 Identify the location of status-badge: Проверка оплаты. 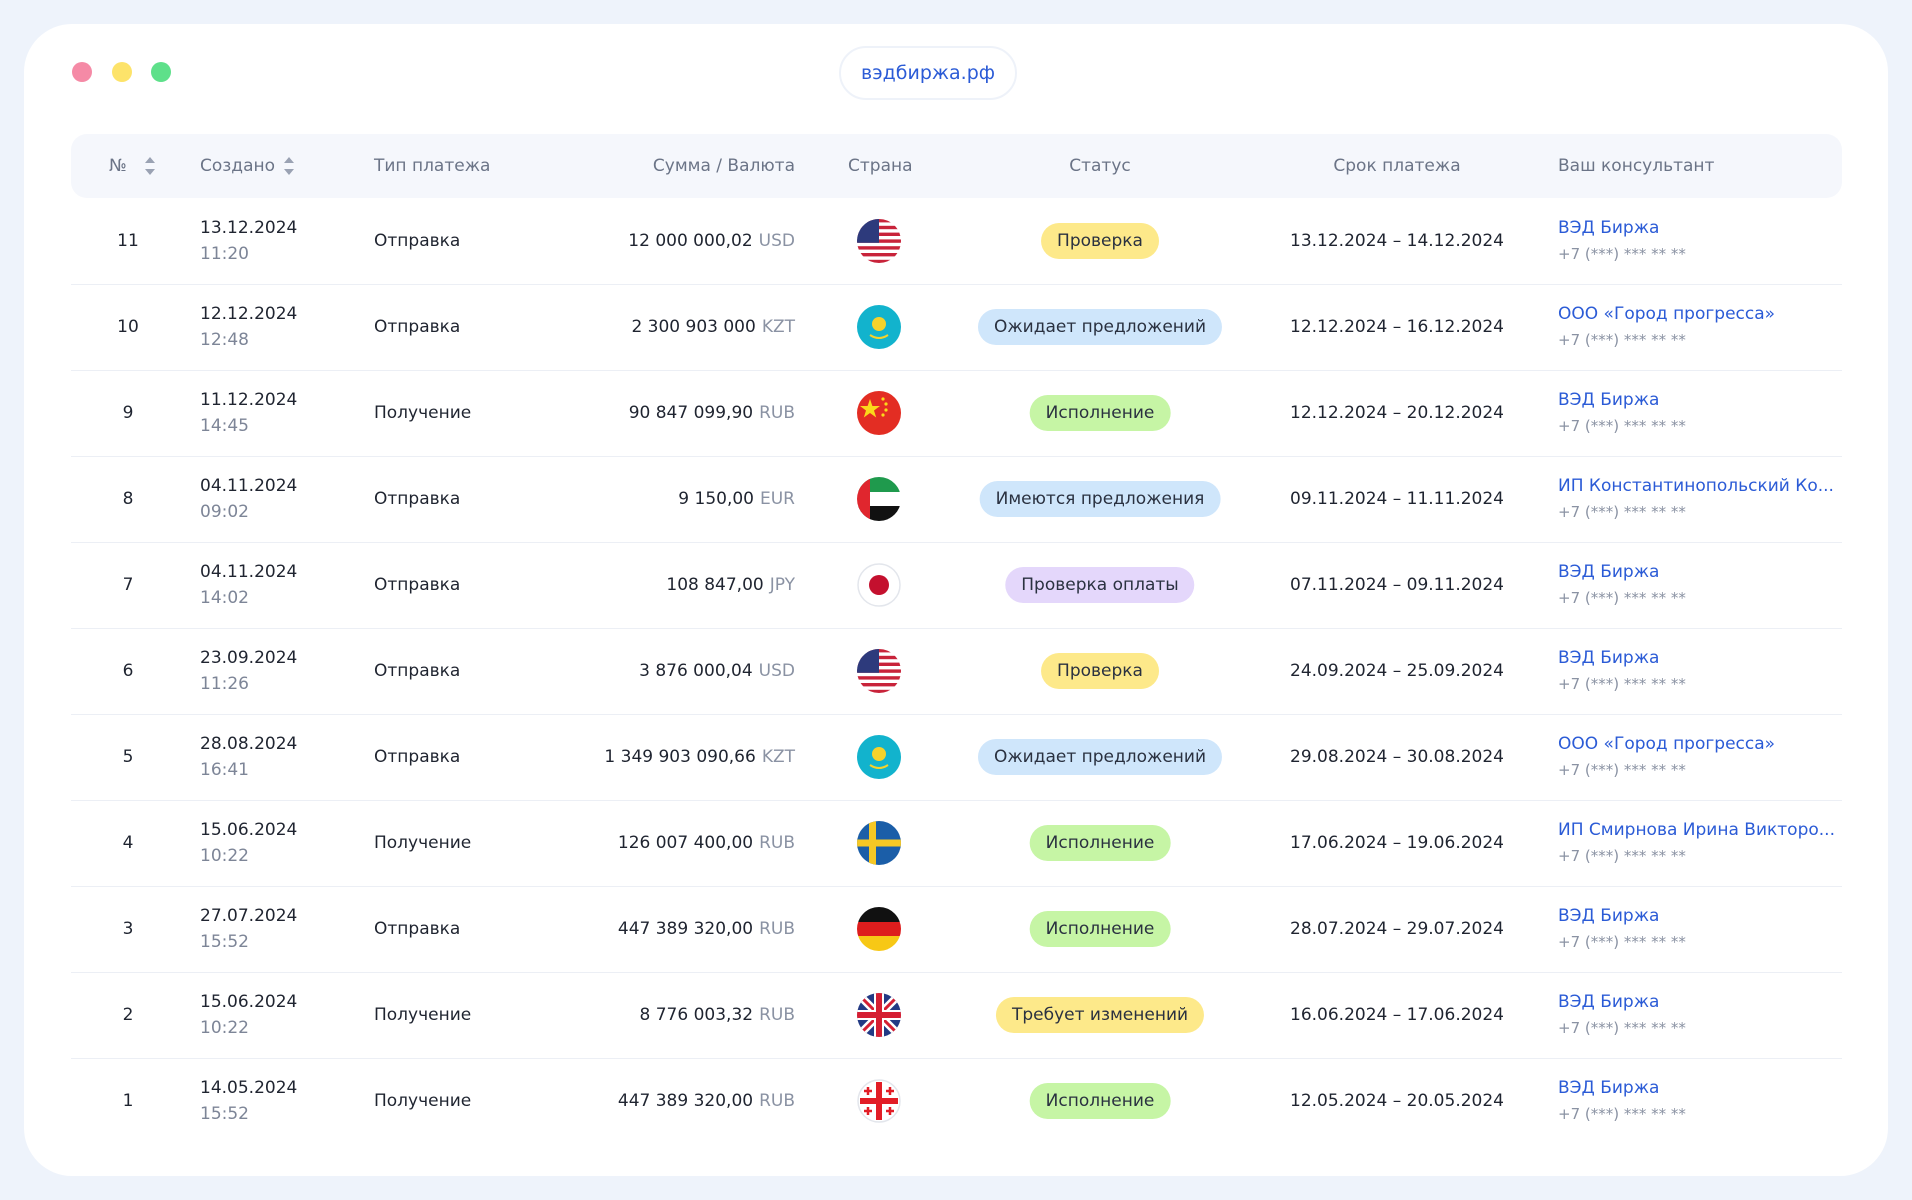
(1100, 585).